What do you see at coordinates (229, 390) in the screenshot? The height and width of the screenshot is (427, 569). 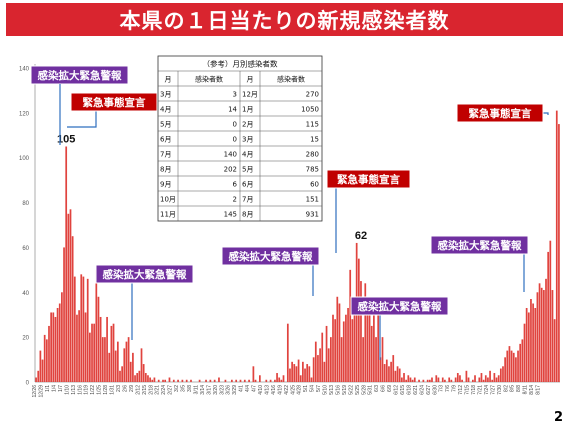 I see `x-tick-label: 3/26` at bounding box center [229, 390].